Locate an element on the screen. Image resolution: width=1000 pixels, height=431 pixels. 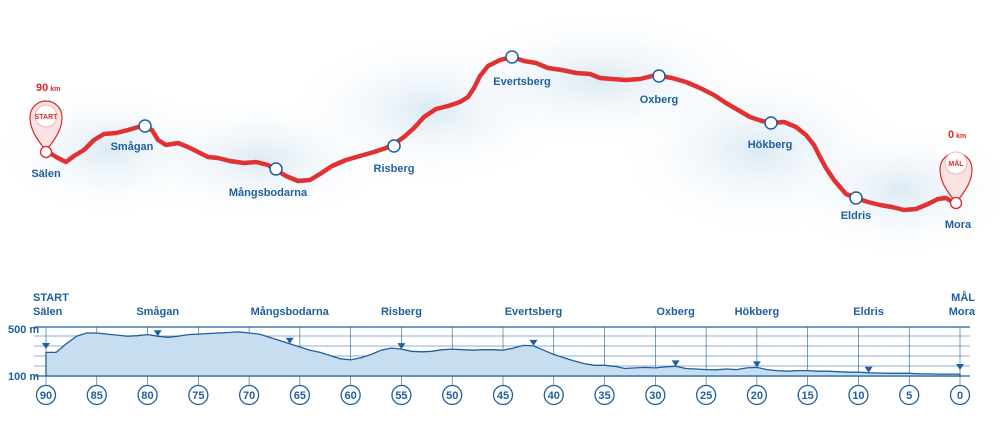
finish-km-label: 0 km is located at coordinates (957, 135).